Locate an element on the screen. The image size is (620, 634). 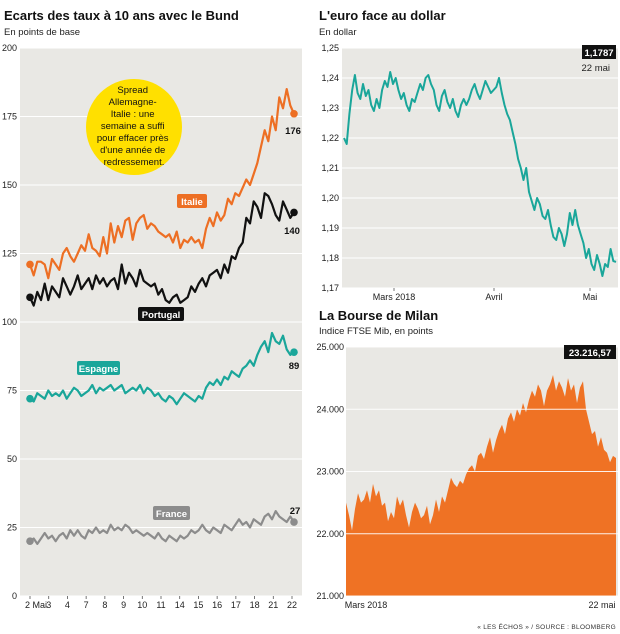
spreads-title: Ecarts des taux à 10 ans avec le Bund is located at coordinates (121, 15).